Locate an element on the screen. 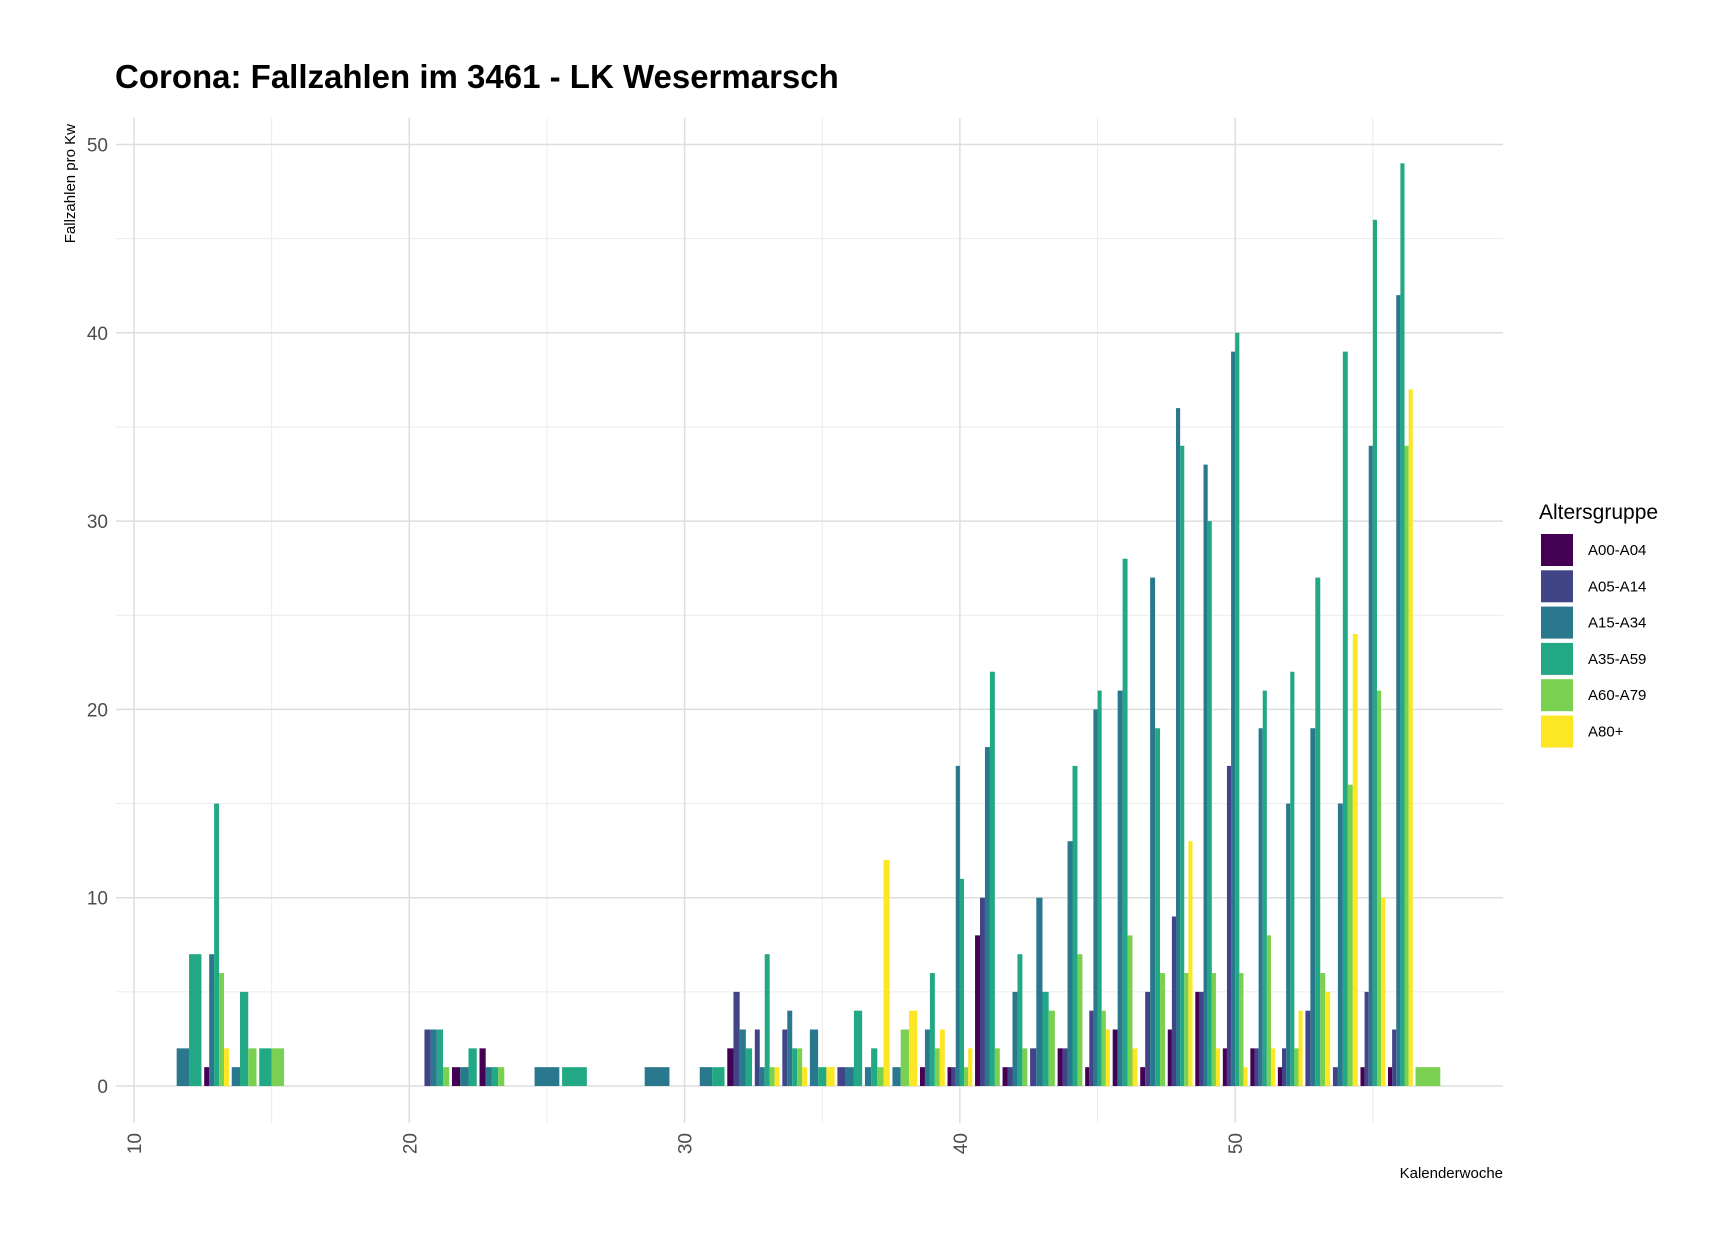  bar-a00-a04-kw49 is located at coordinates (1197, 1038).